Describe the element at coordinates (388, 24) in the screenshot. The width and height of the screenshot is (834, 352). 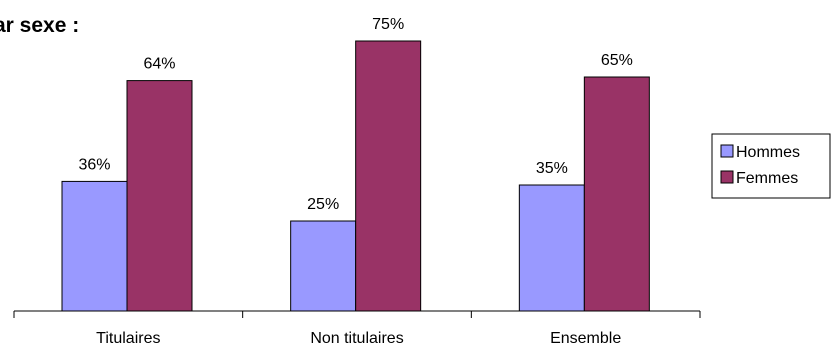
I see `data-label-femmes-2: 75%` at that location.